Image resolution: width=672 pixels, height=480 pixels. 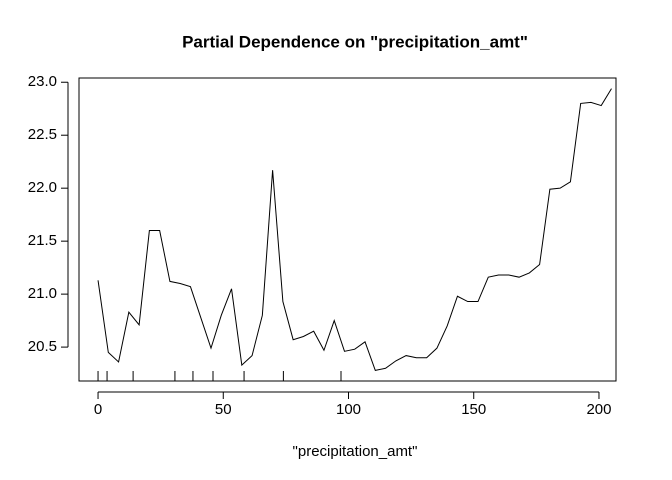 What do you see at coordinates (42, 346) in the screenshot?
I see `y-tick-label: 20.5` at bounding box center [42, 346].